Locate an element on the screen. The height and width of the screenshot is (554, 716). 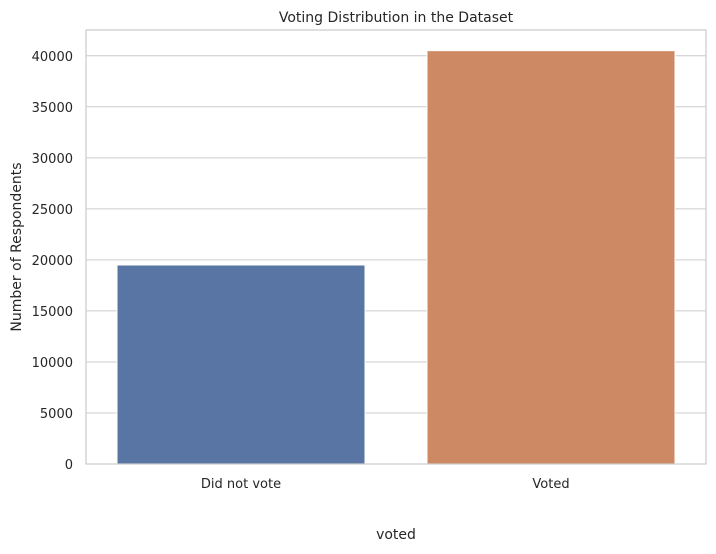
y-tick-label: 30000 is located at coordinates (52, 159).